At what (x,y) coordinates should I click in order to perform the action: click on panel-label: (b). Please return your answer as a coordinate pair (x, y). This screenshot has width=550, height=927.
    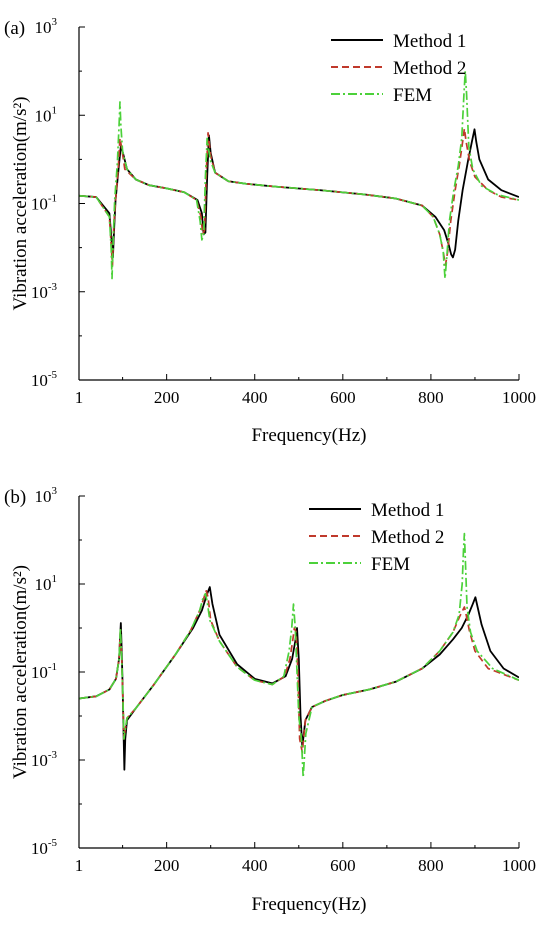
    Looking at the image, I should click on (15, 497).